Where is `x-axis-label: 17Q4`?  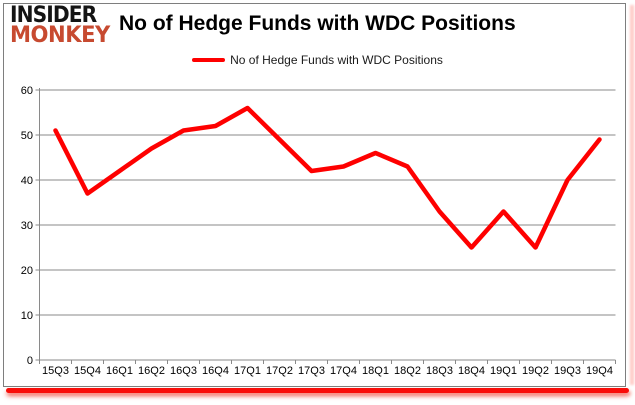 x-axis-label: 17Q4 is located at coordinates (343, 371).